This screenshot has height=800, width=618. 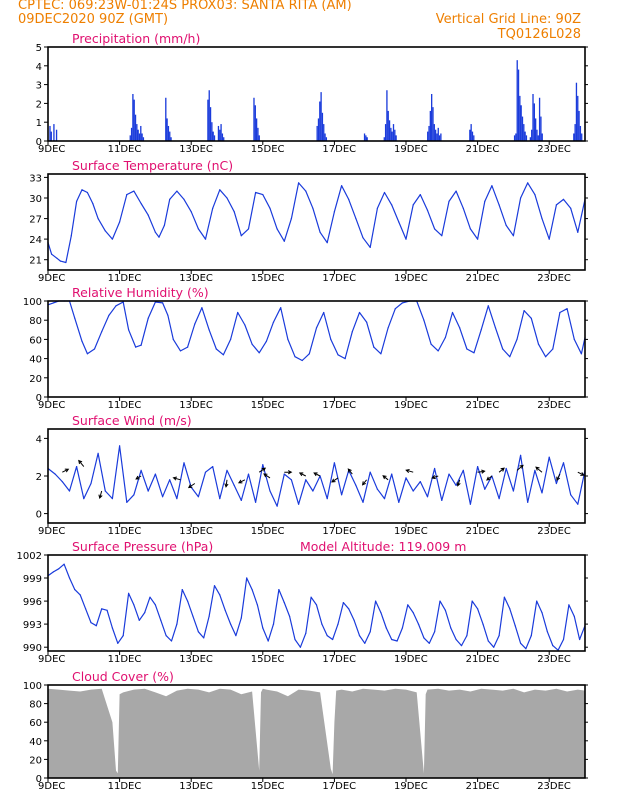 What do you see at coordinates (35, 220) in the screenshot?
I see `y-tick-label: 27` at bounding box center [35, 220].